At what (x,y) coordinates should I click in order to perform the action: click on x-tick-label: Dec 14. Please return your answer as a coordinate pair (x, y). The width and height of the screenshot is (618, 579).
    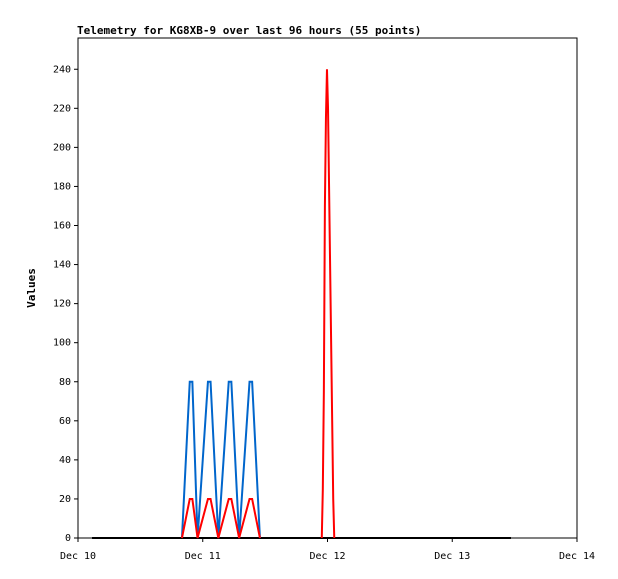
    Looking at the image, I should click on (577, 556).